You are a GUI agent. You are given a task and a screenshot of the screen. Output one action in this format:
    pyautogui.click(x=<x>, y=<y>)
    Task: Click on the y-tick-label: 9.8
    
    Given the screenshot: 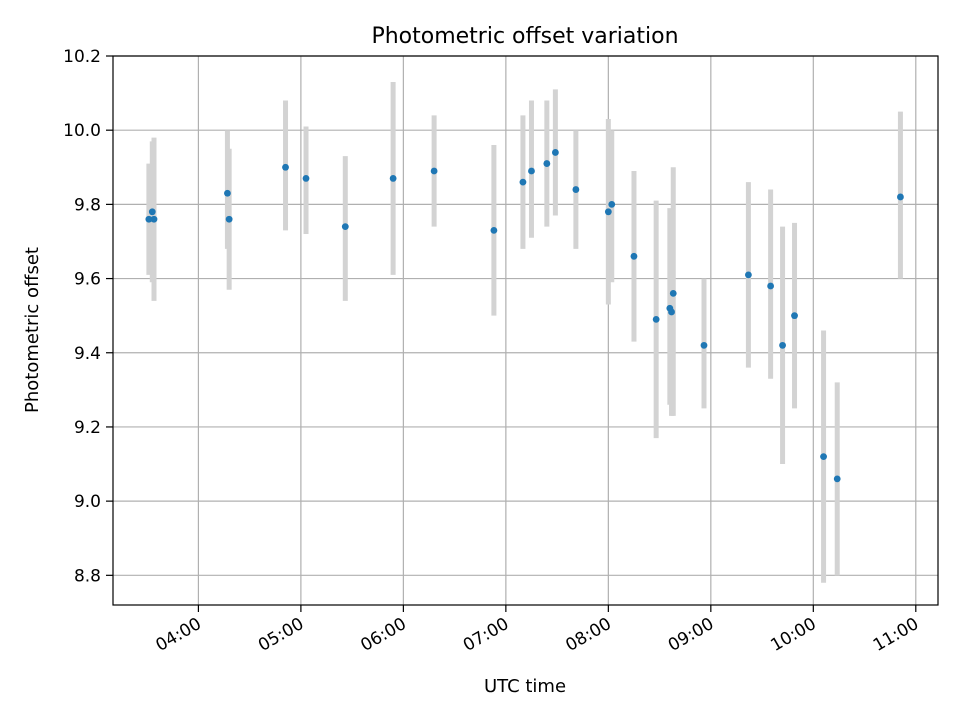 What is the action you would take?
    pyautogui.click(x=87, y=205)
    